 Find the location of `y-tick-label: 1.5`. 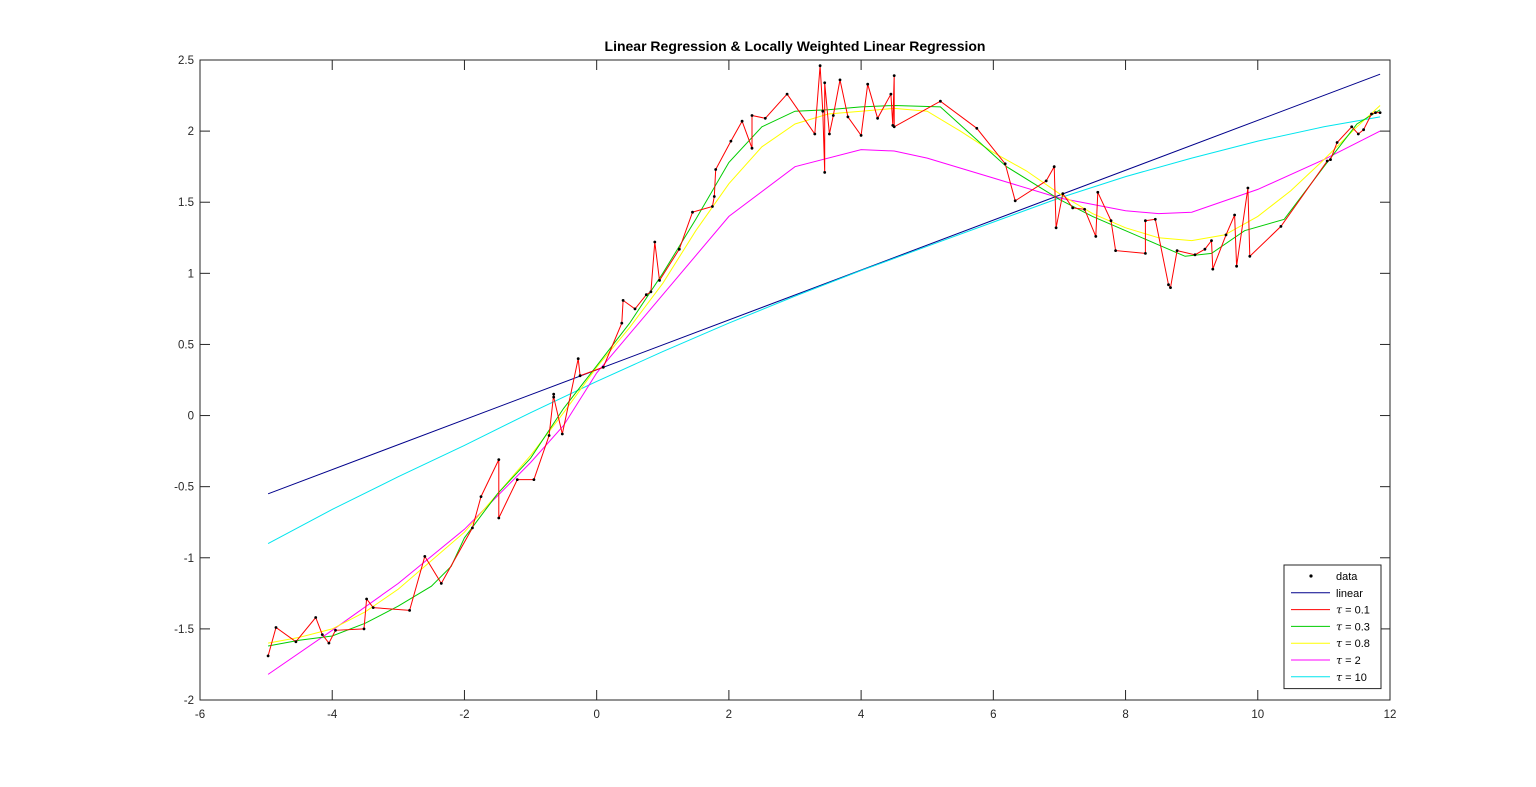

y-tick-label: 1.5 is located at coordinates (186, 203).